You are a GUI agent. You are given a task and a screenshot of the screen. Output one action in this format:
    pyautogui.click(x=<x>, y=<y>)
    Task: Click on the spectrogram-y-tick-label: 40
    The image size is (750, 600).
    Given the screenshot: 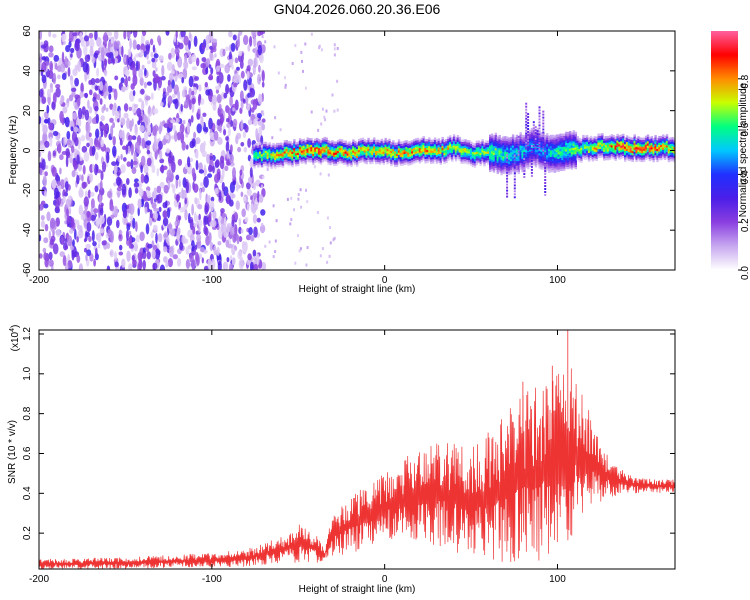 What is the action you would take?
    pyautogui.click(x=27, y=71)
    